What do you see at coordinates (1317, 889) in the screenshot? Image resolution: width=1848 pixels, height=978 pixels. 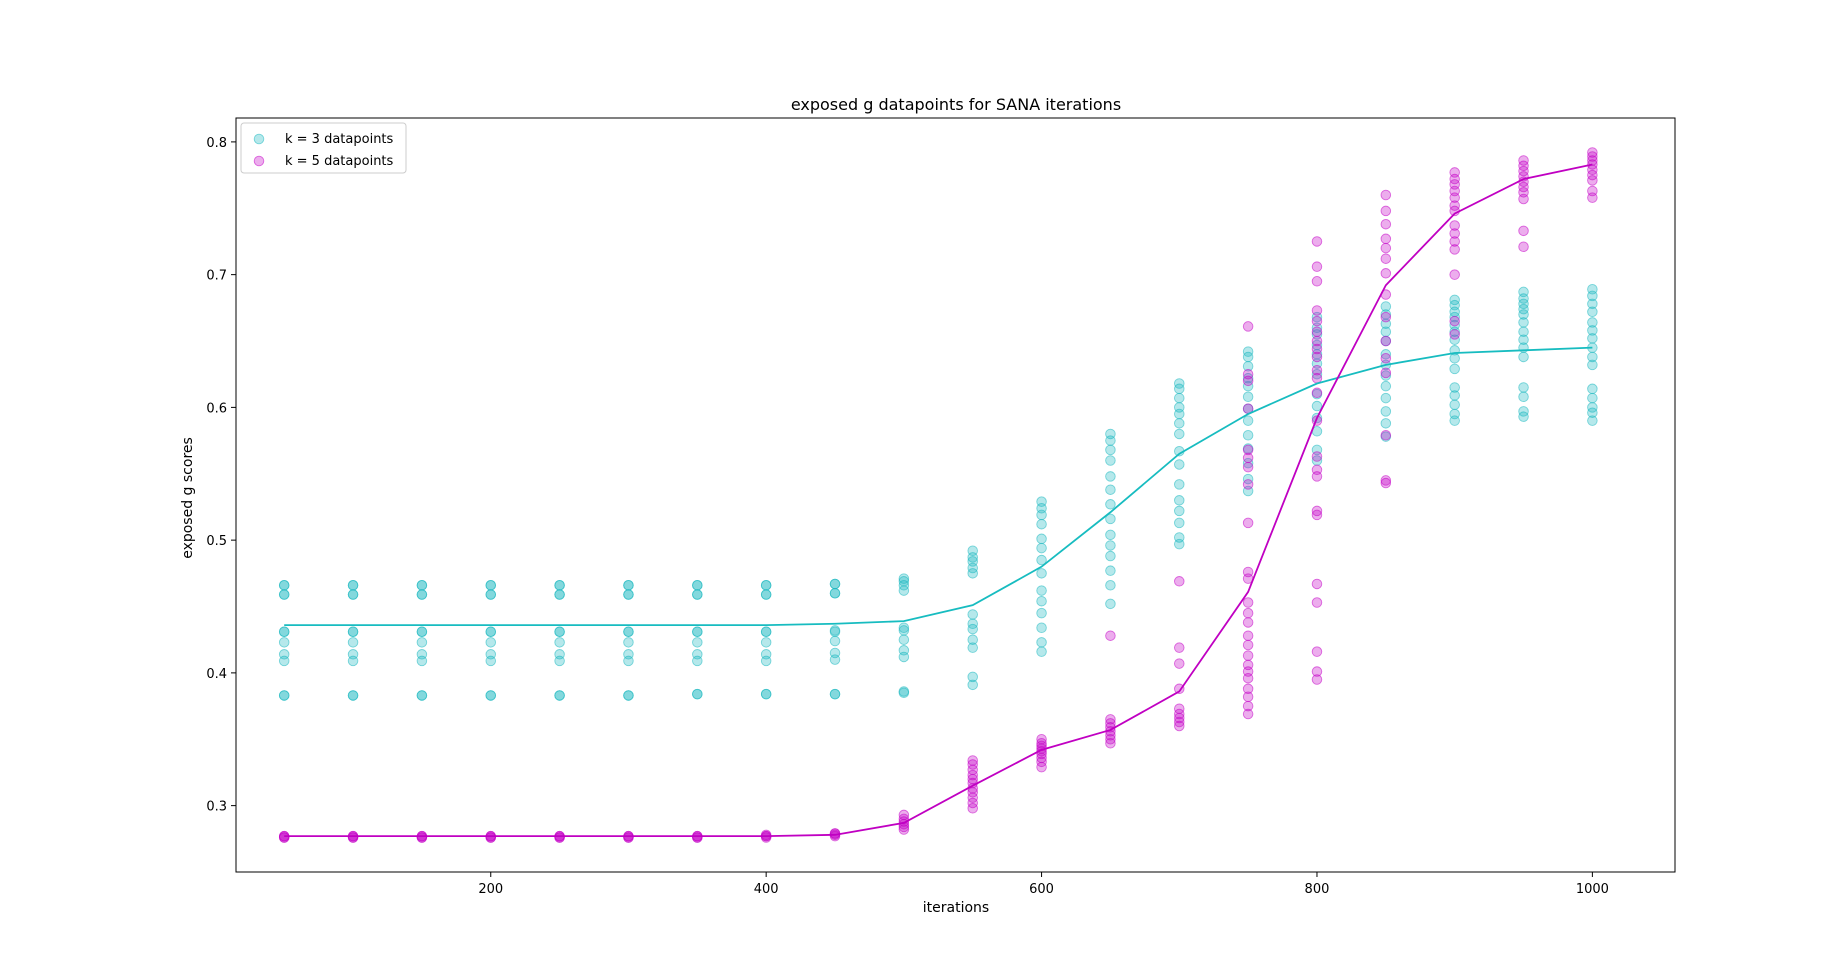 I see `x-tick-label: 800` at bounding box center [1317, 889].